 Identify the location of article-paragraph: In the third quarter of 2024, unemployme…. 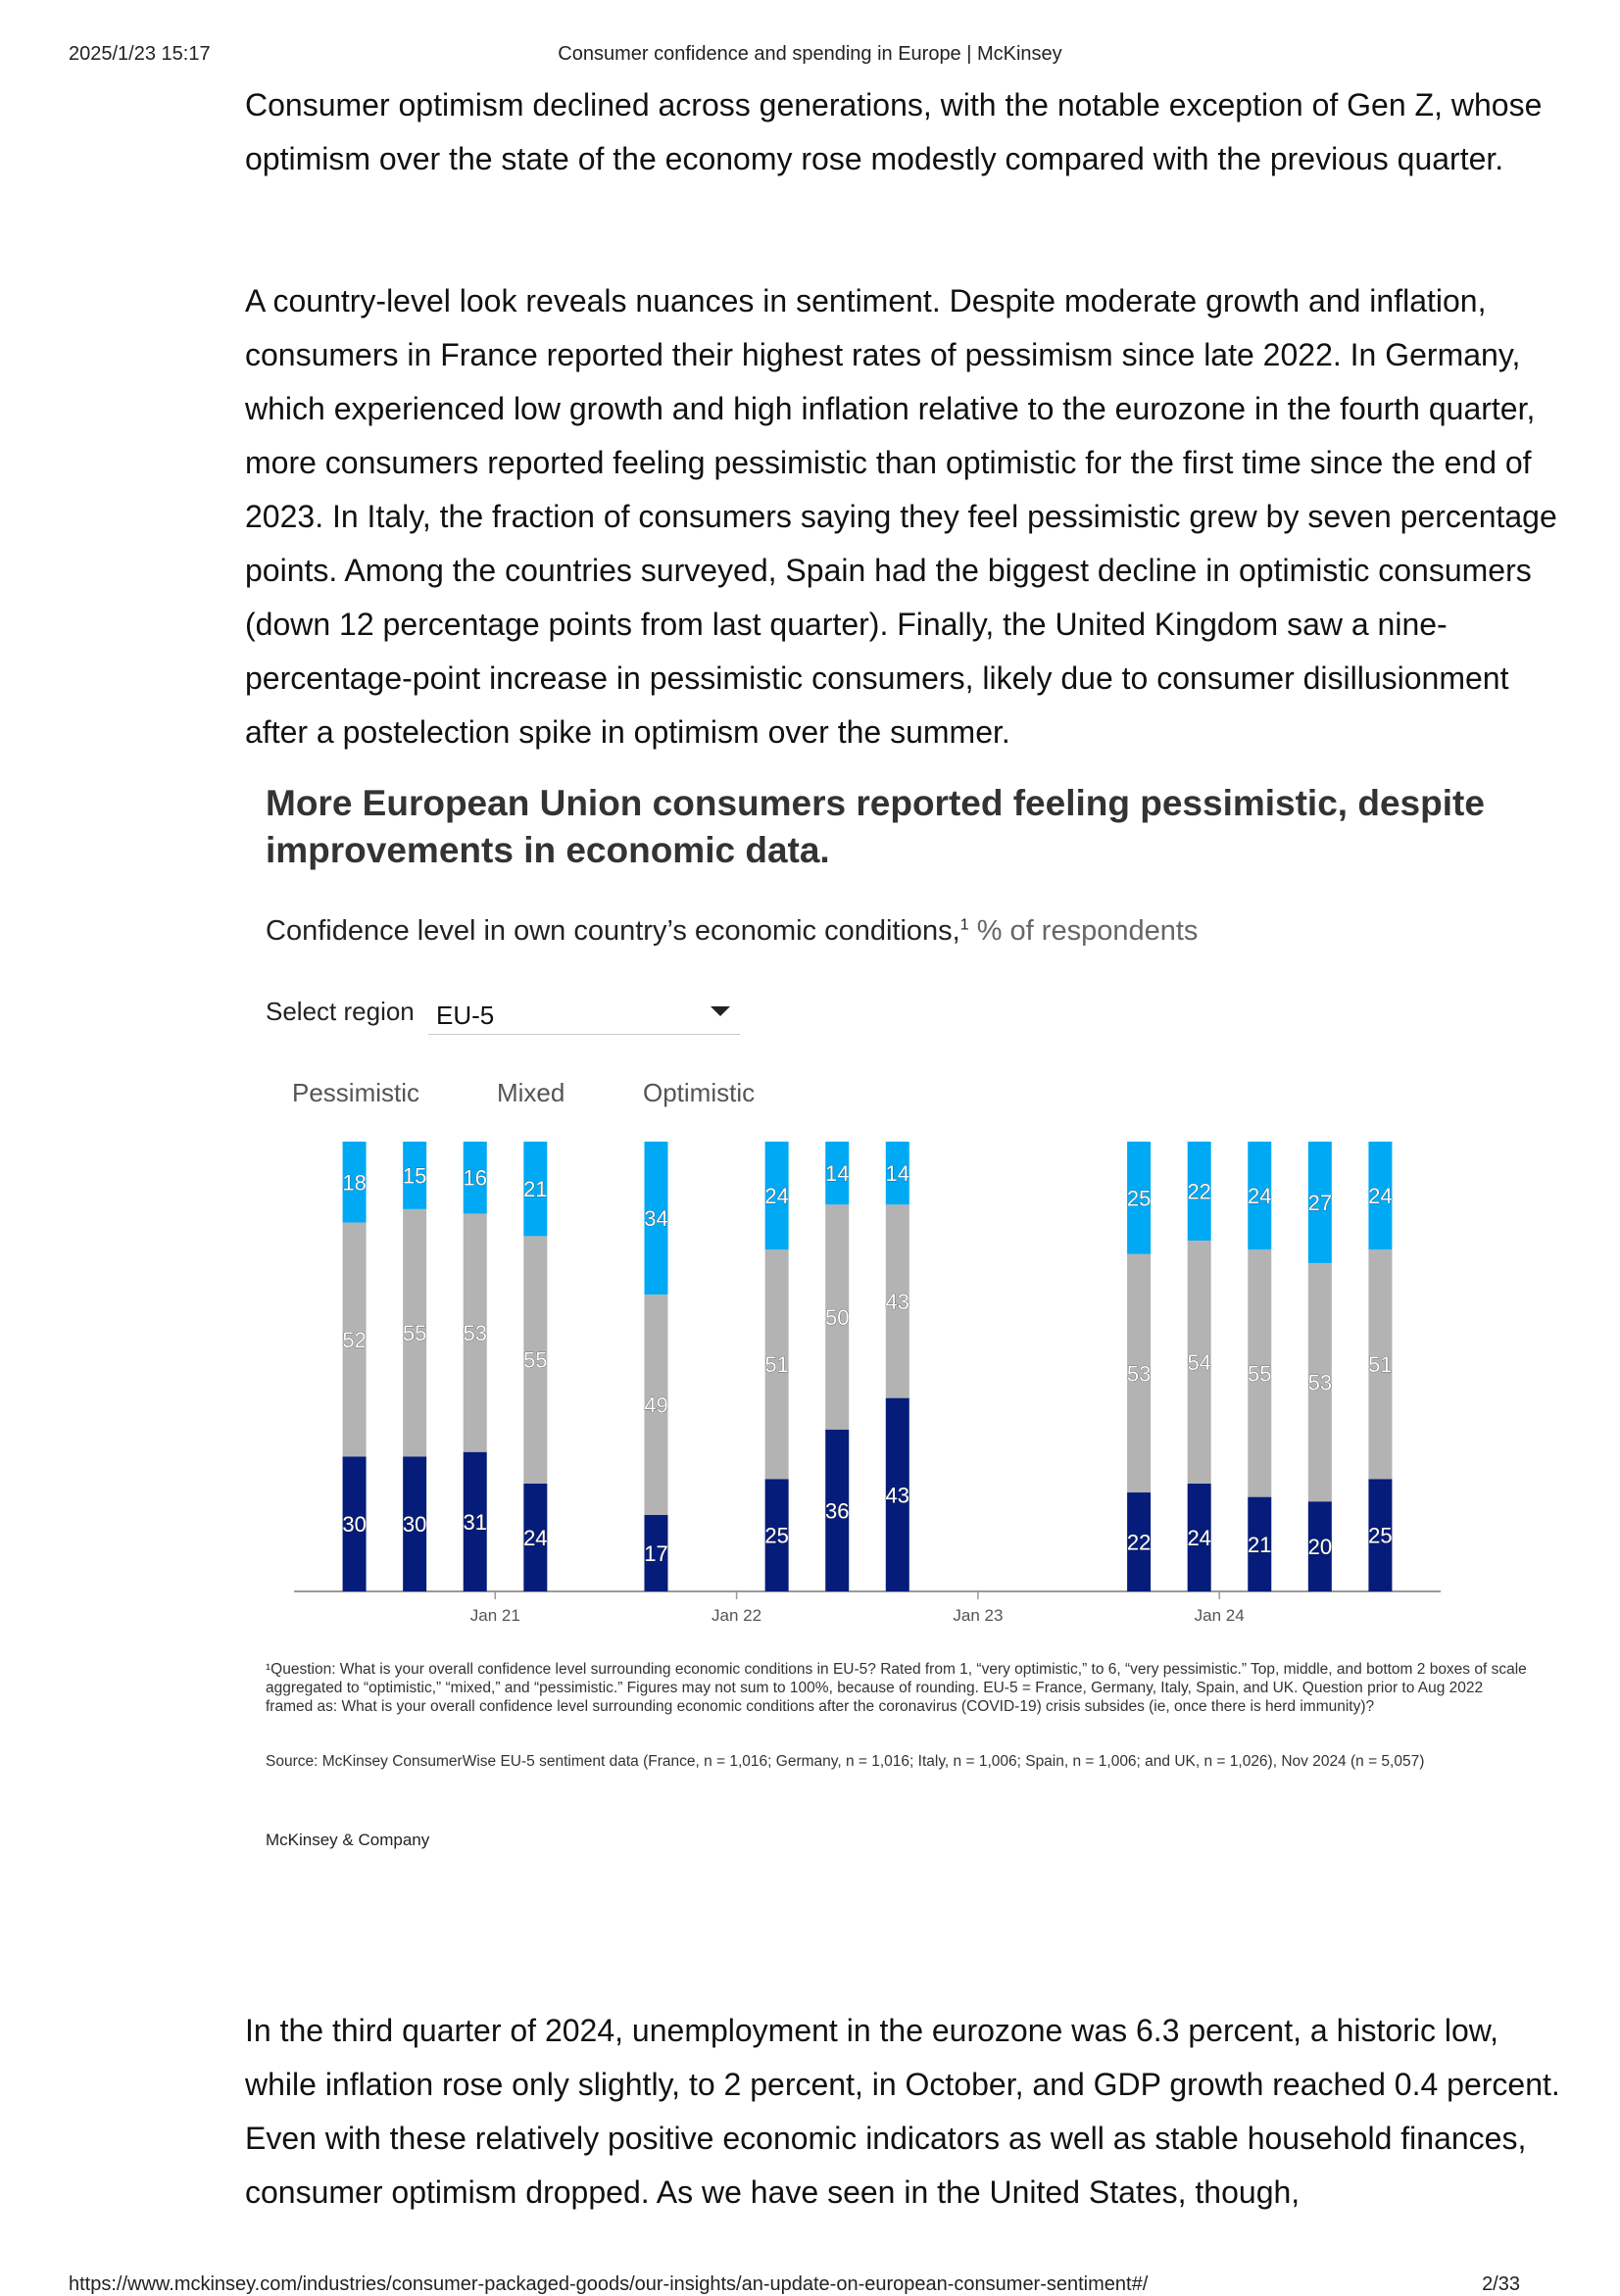
(902, 2111).